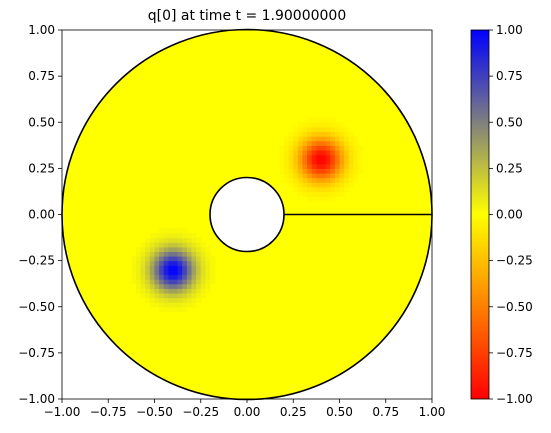 This screenshot has height=433, width=551. Describe the element at coordinates (36, 307) in the screenshot. I see `y-tick-label: −0.50` at that location.